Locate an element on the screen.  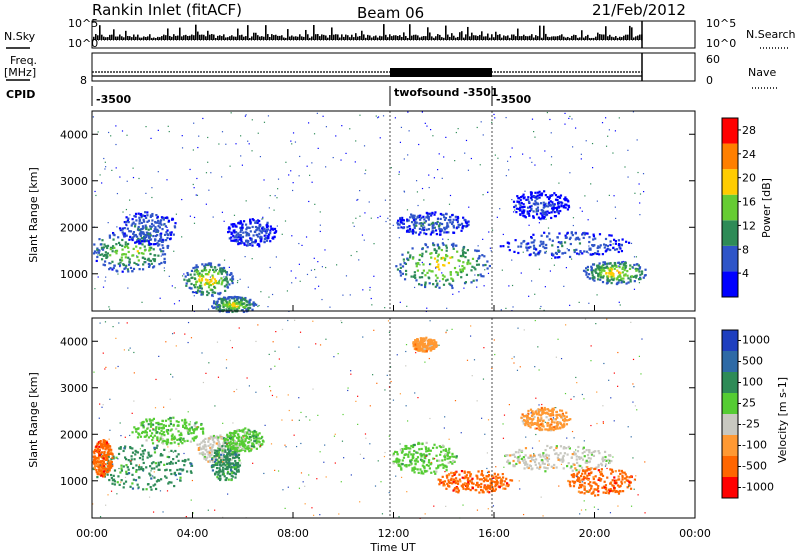
nsky-tick-high: 10^5 is located at coordinates (83, 23).